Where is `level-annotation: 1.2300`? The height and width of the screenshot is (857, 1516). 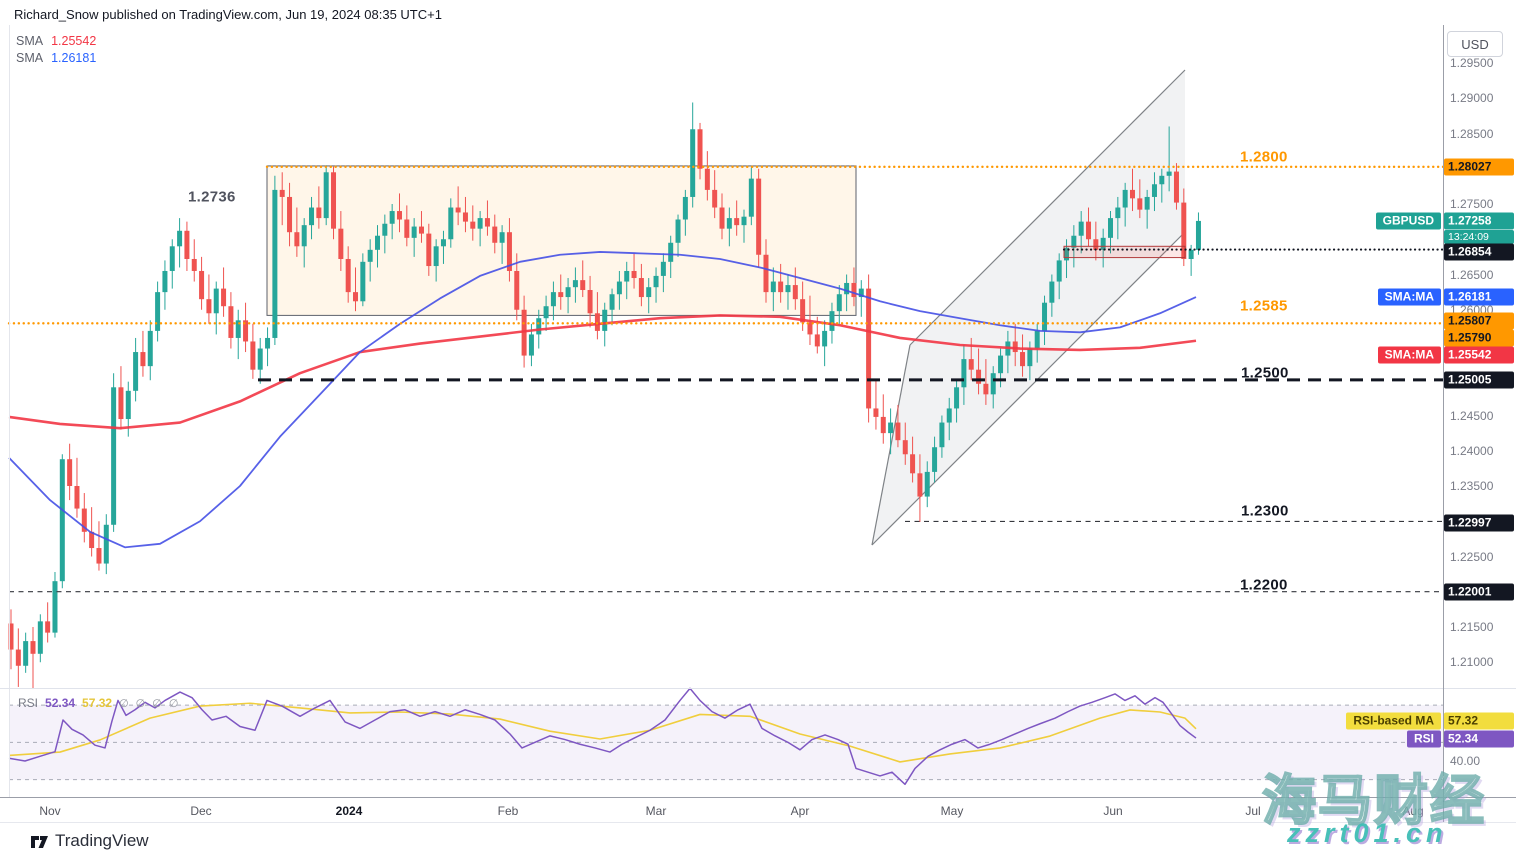
level-annotation: 1.2300 is located at coordinates (1265, 511).